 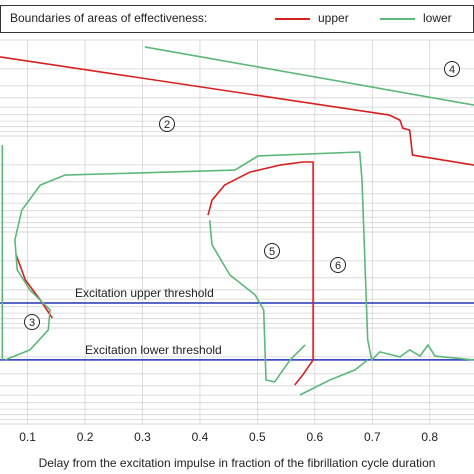 What do you see at coordinates (142, 437) in the screenshot?
I see `x-tick-label: 0.3` at bounding box center [142, 437].